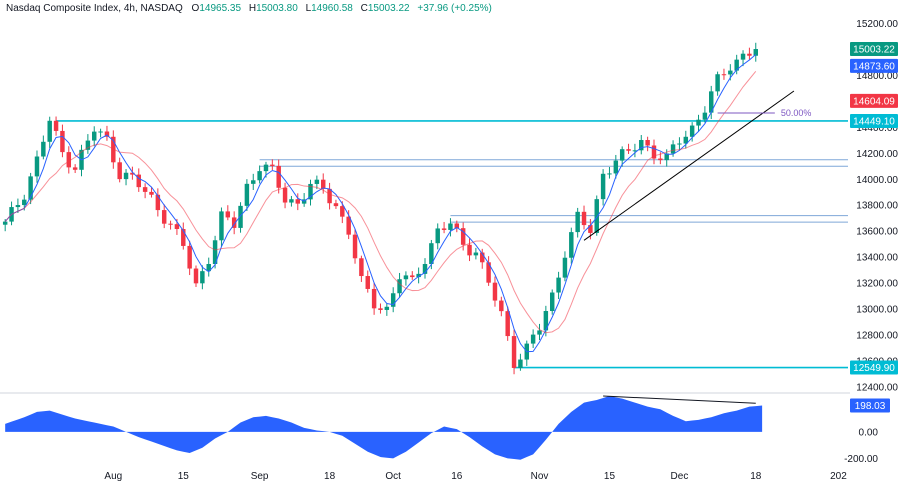 The width and height of the screenshot is (900, 488). I want to click on price-tick-label: 14000.00, so click(877, 180).